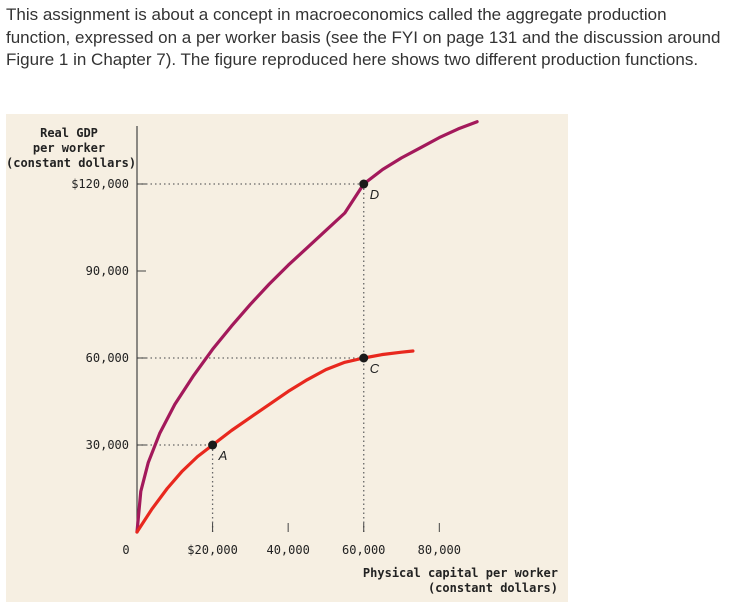  What do you see at coordinates (460, 573) in the screenshot?
I see `x-axis-title-line-1: Physical capital per worker` at bounding box center [460, 573].